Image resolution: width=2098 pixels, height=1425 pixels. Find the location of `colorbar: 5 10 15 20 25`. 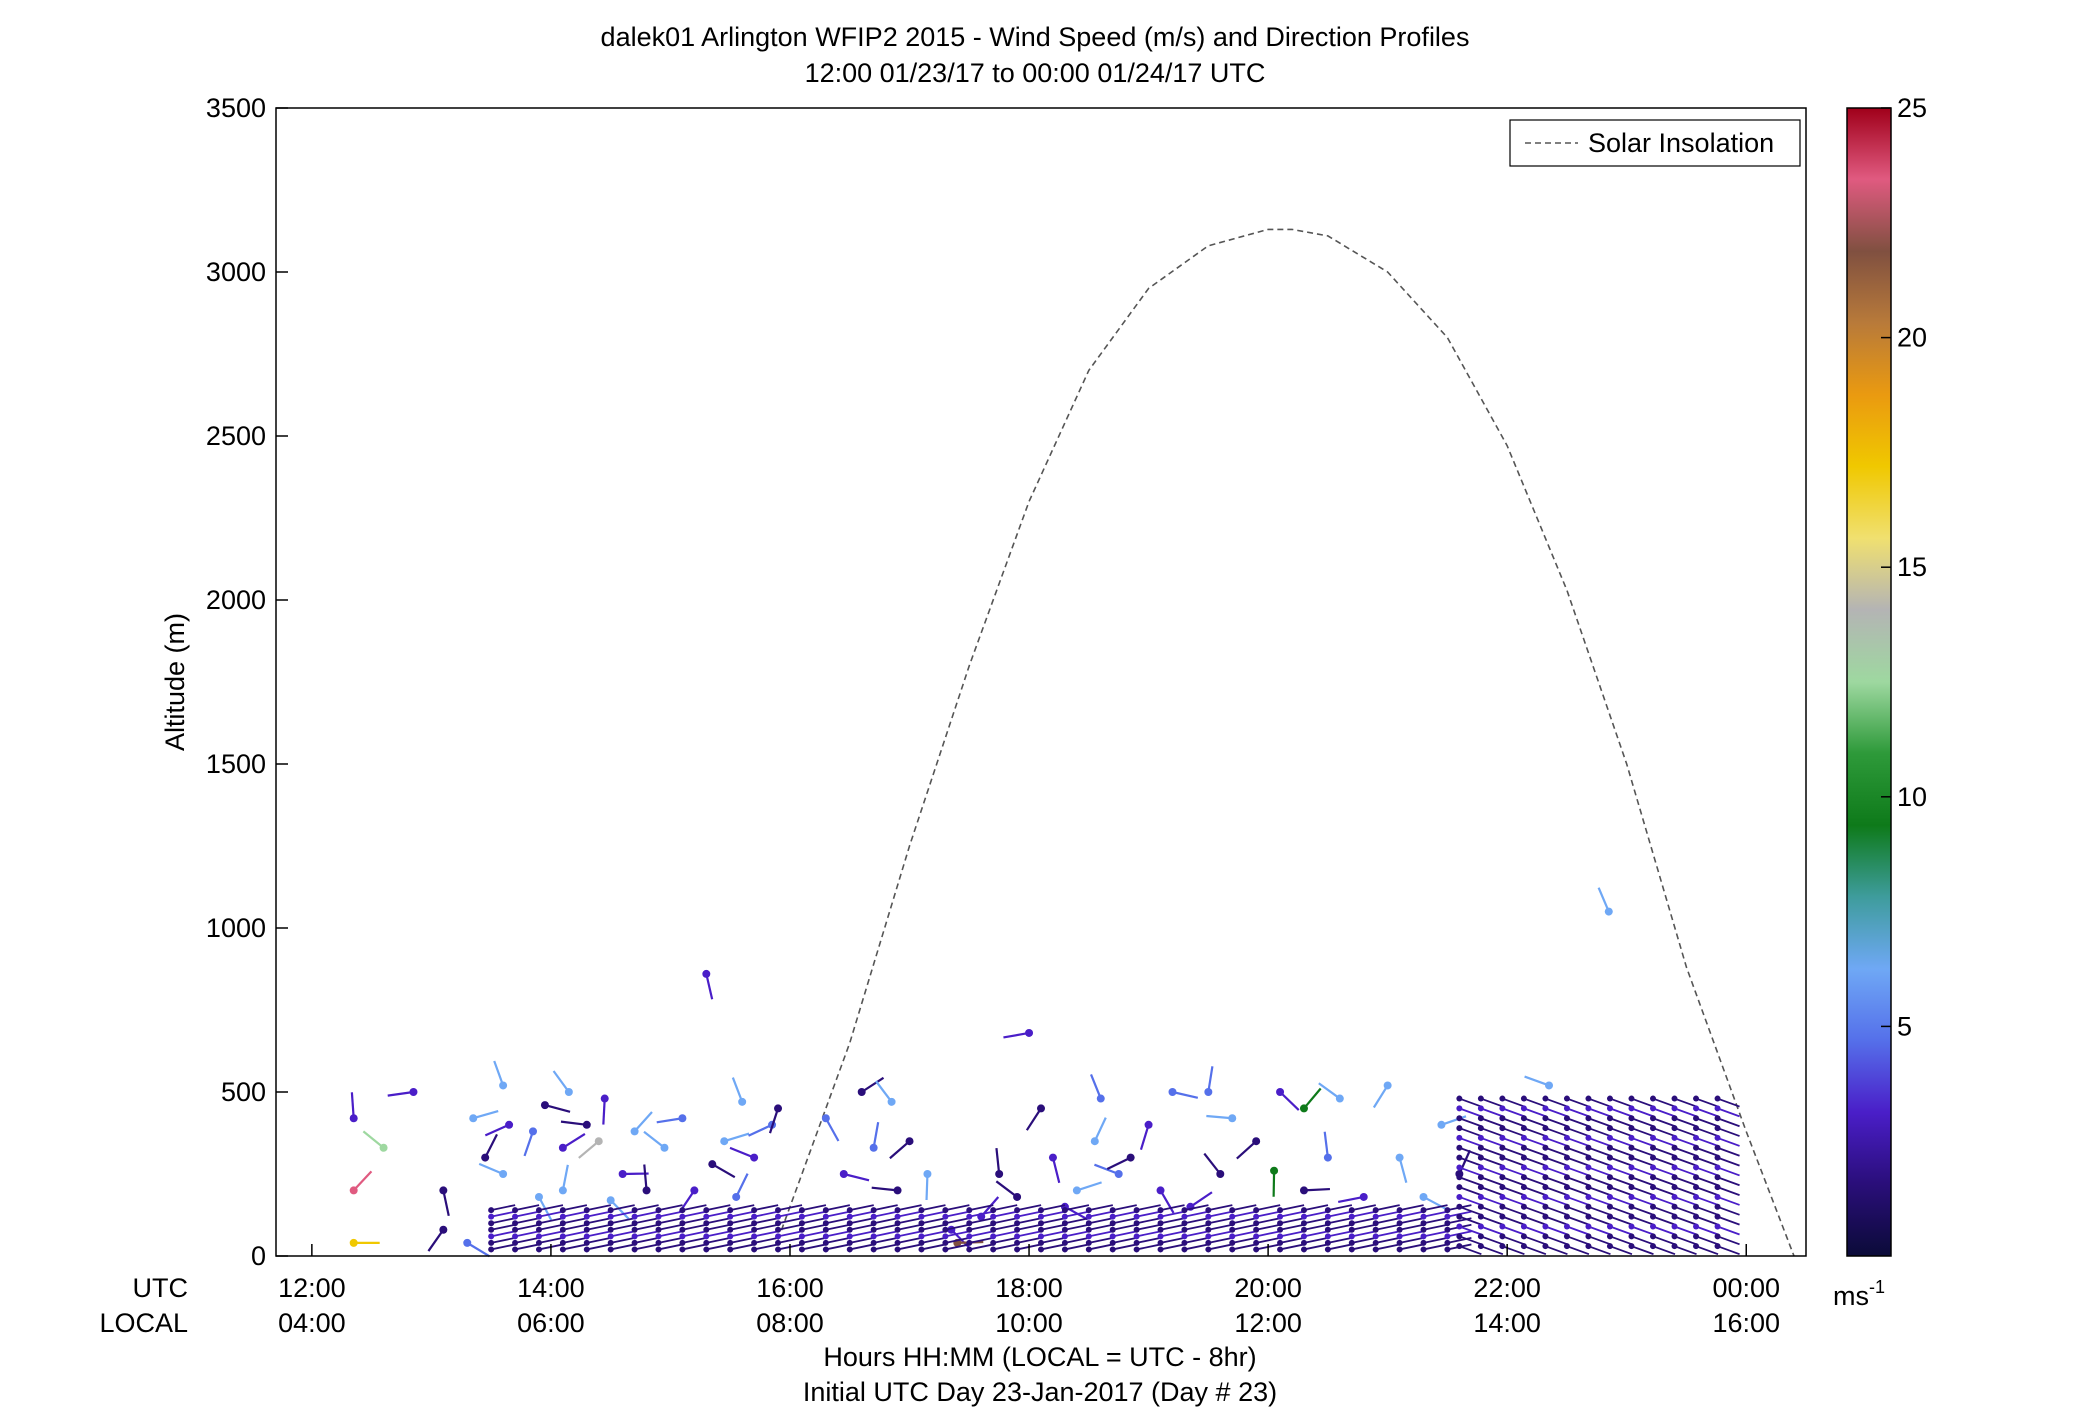

colorbar: 5 10 15 20 25 is located at coordinates (1886, 675).